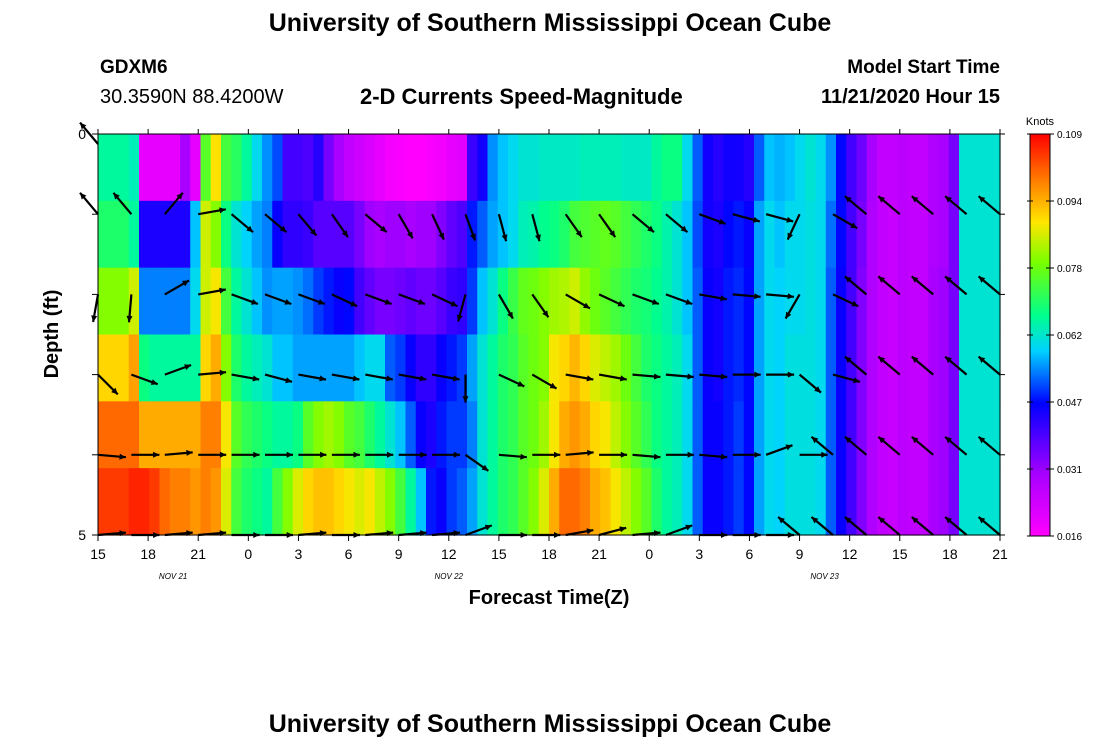 The image size is (1100, 750). Describe the element at coordinates (910, 97) in the screenshot. I see `model-start-value: 11/21/2020 Hour 15` at that location.